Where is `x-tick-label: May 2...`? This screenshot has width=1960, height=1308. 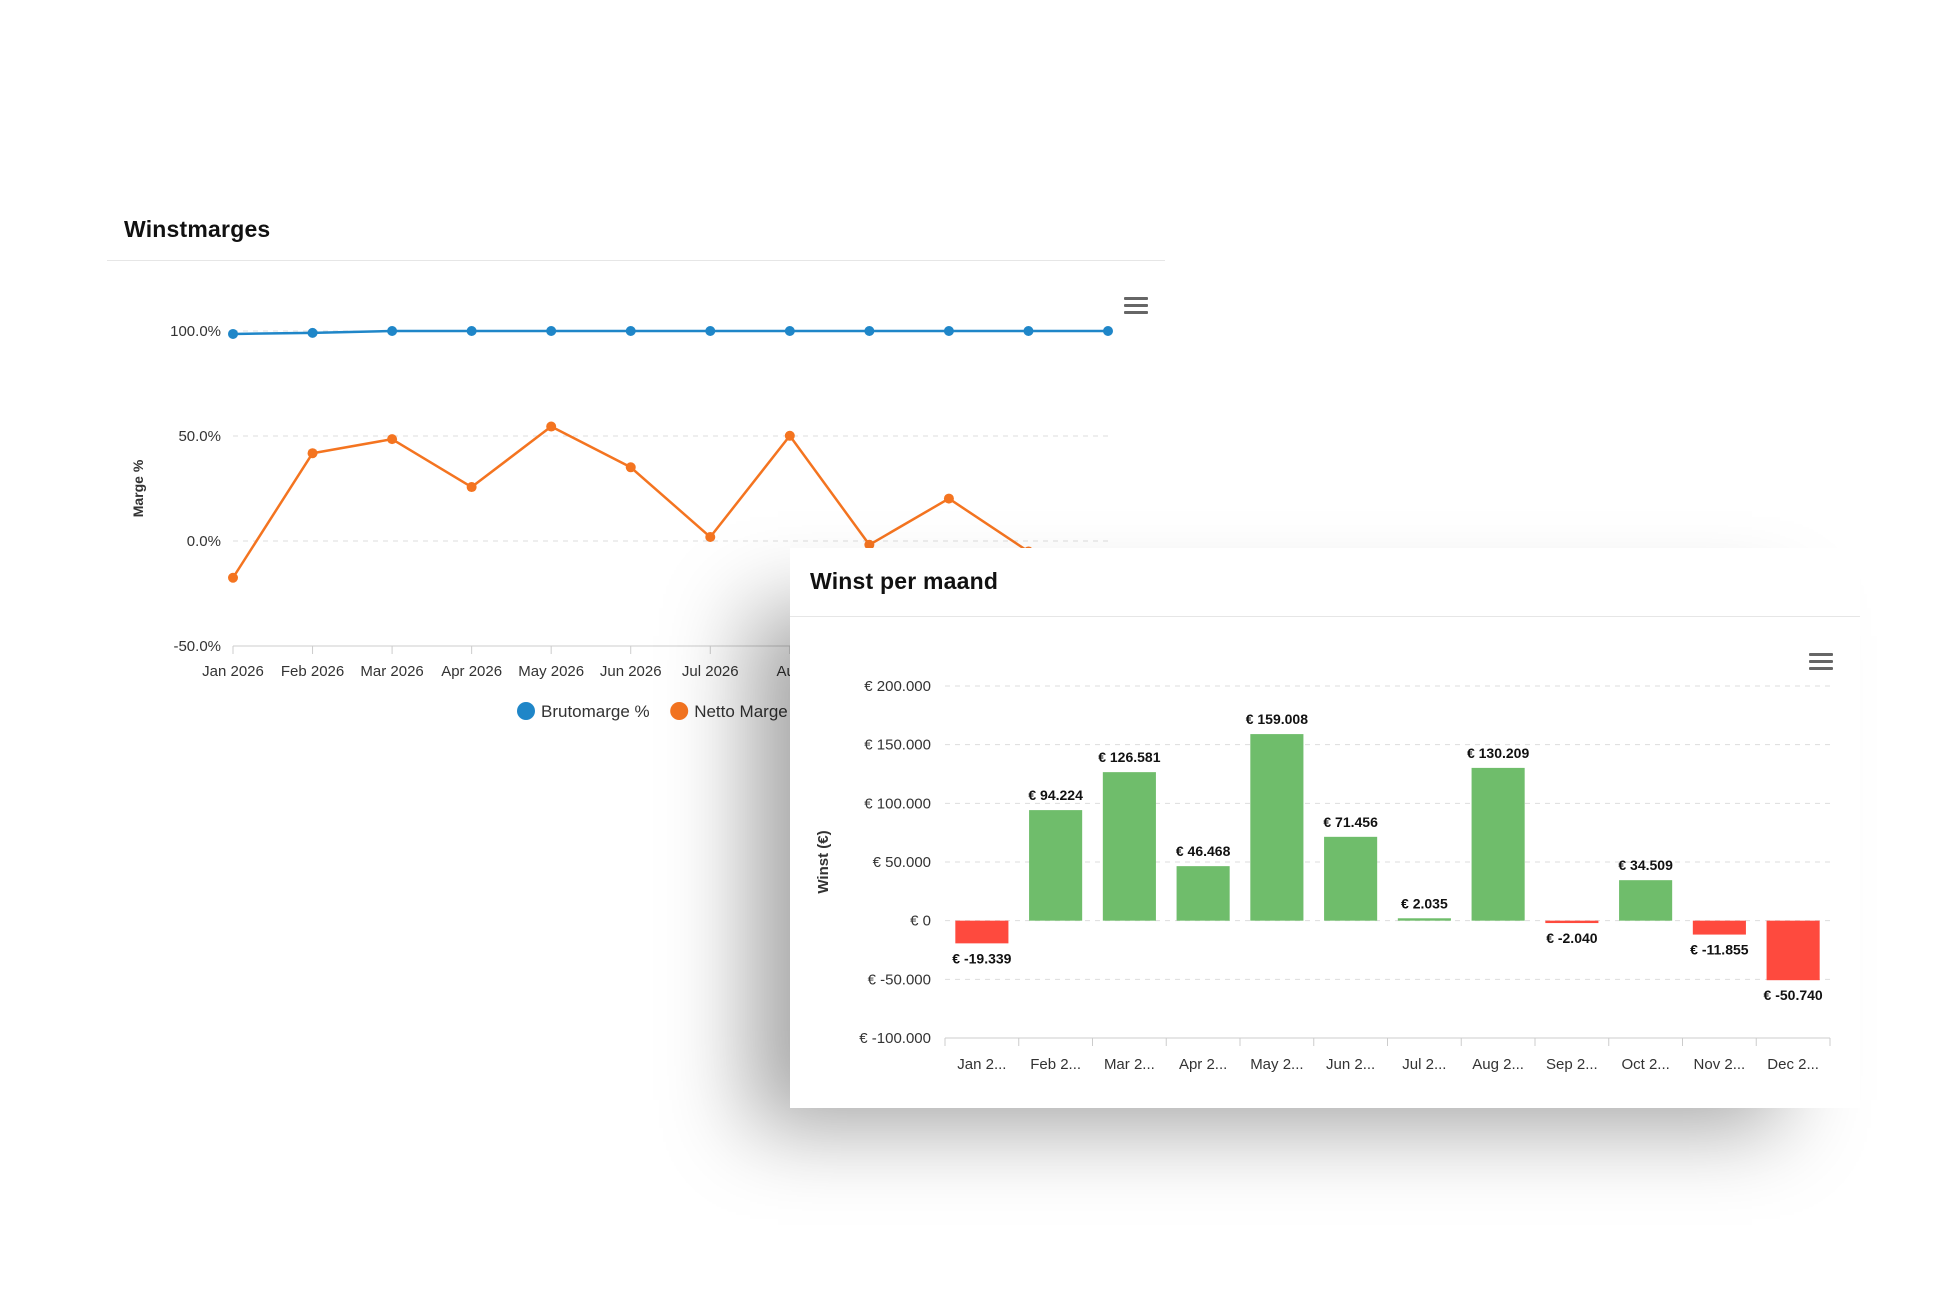
x-tick-label: May 2... is located at coordinates (1276, 1064).